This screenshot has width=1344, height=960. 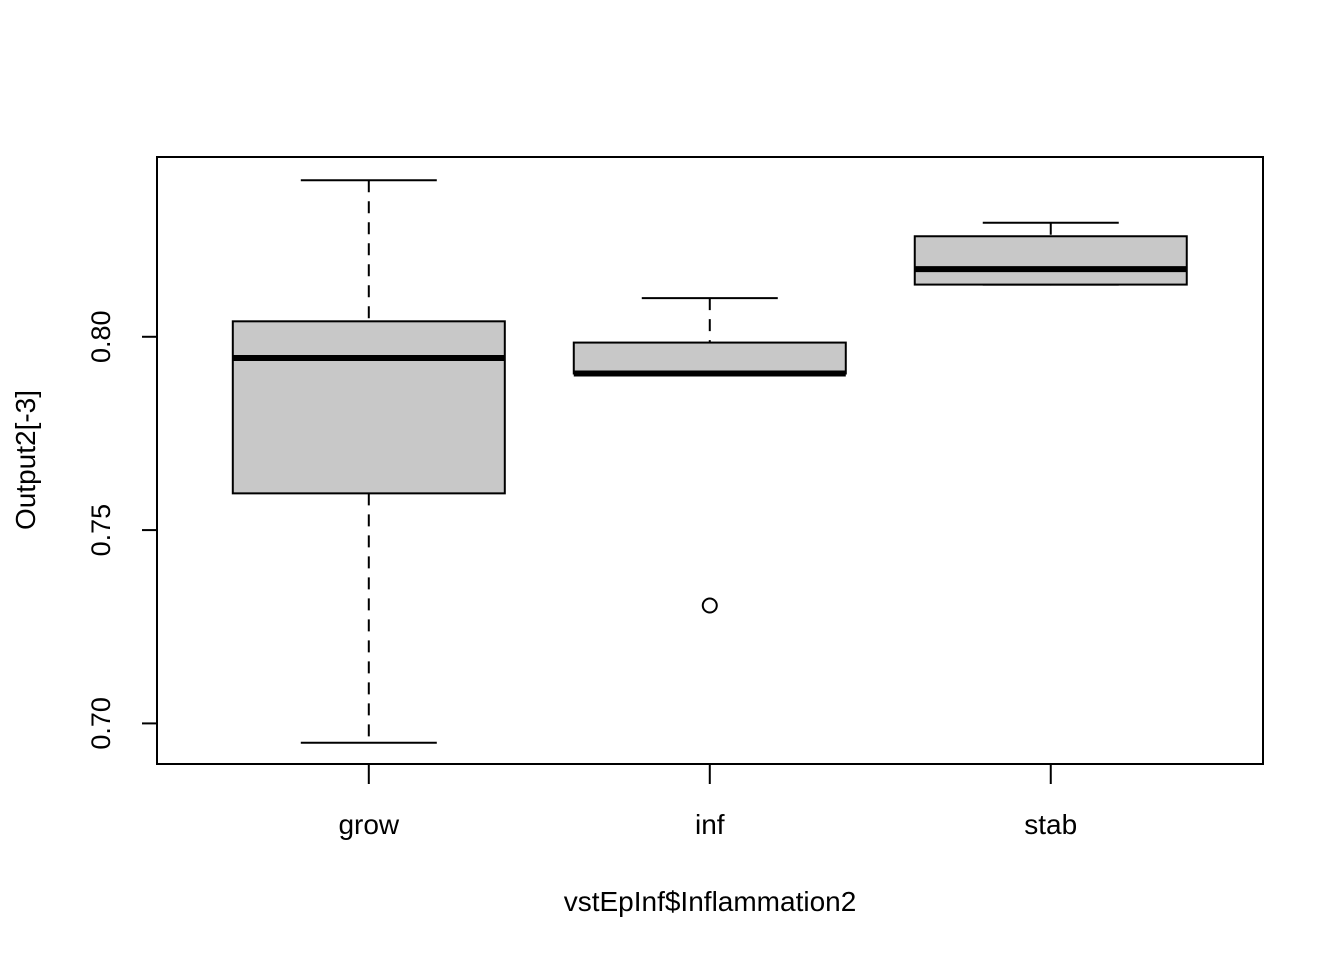 What do you see at coordinates (25, 460) in the screenshot?
I see `y-axis-title: Output2[-3]` at bounding box center [25, 460].